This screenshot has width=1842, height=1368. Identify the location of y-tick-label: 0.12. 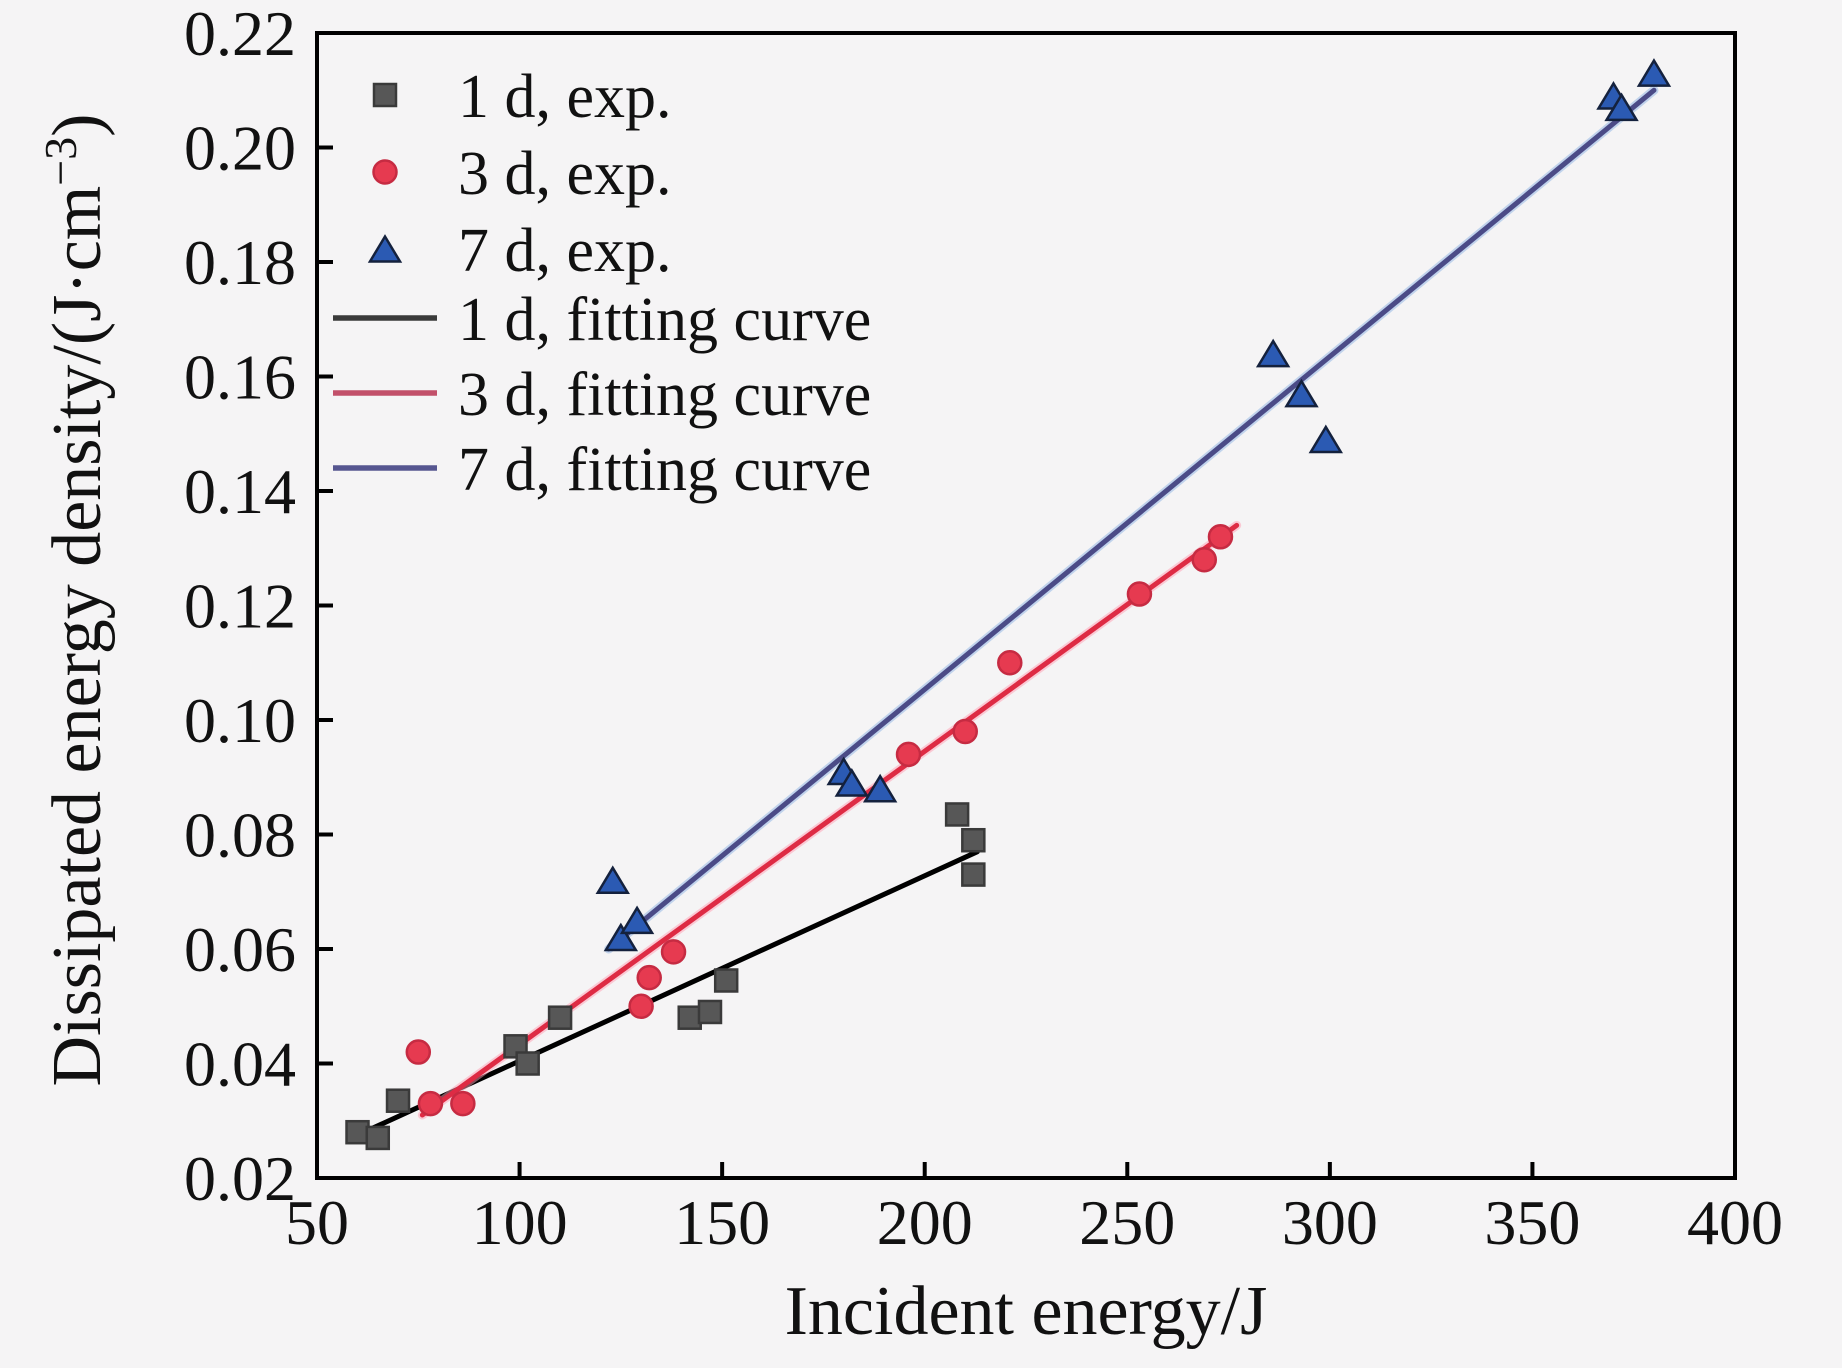
(240, 606).